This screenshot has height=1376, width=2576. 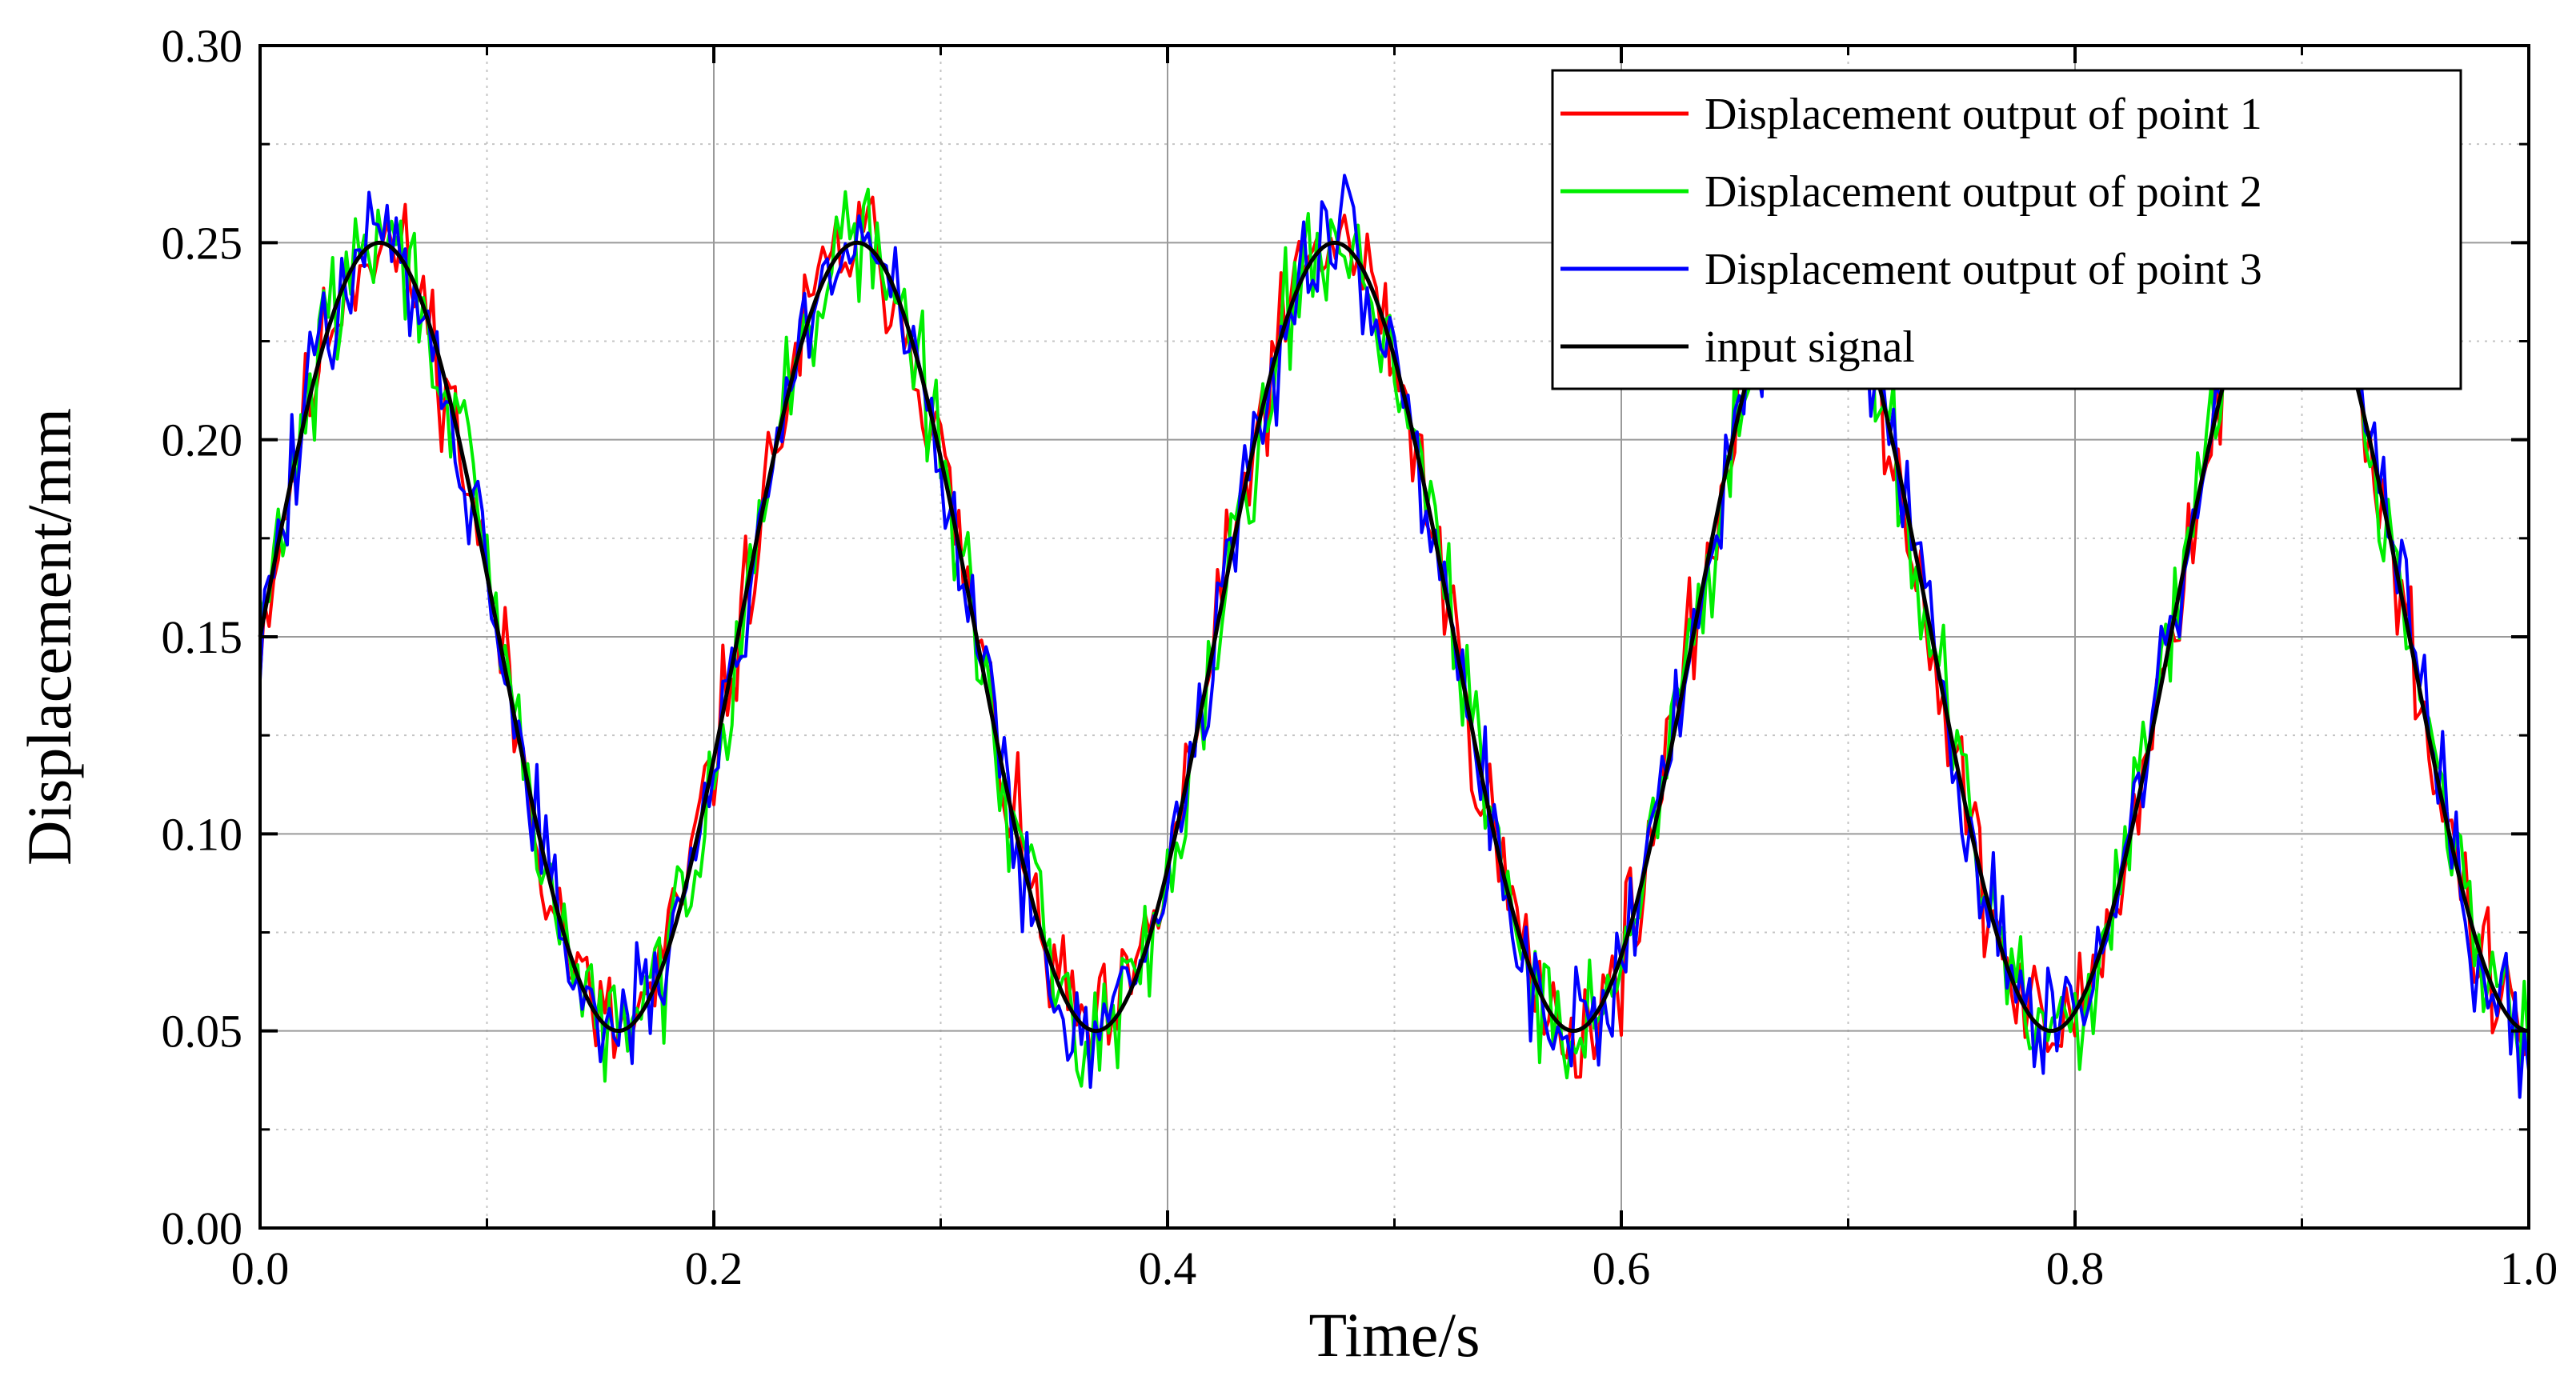 I want to click on y-tick-label: 0.20, so click(x=202, y=440).